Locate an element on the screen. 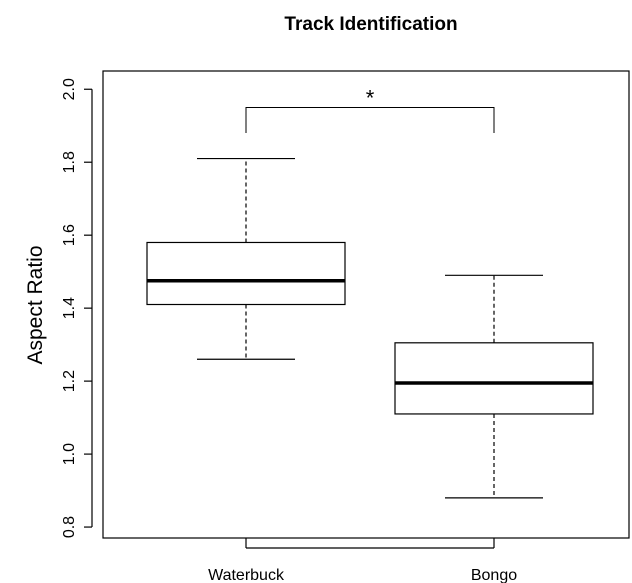  x-tick-label: Bongo is located at coordinates (494, 575).